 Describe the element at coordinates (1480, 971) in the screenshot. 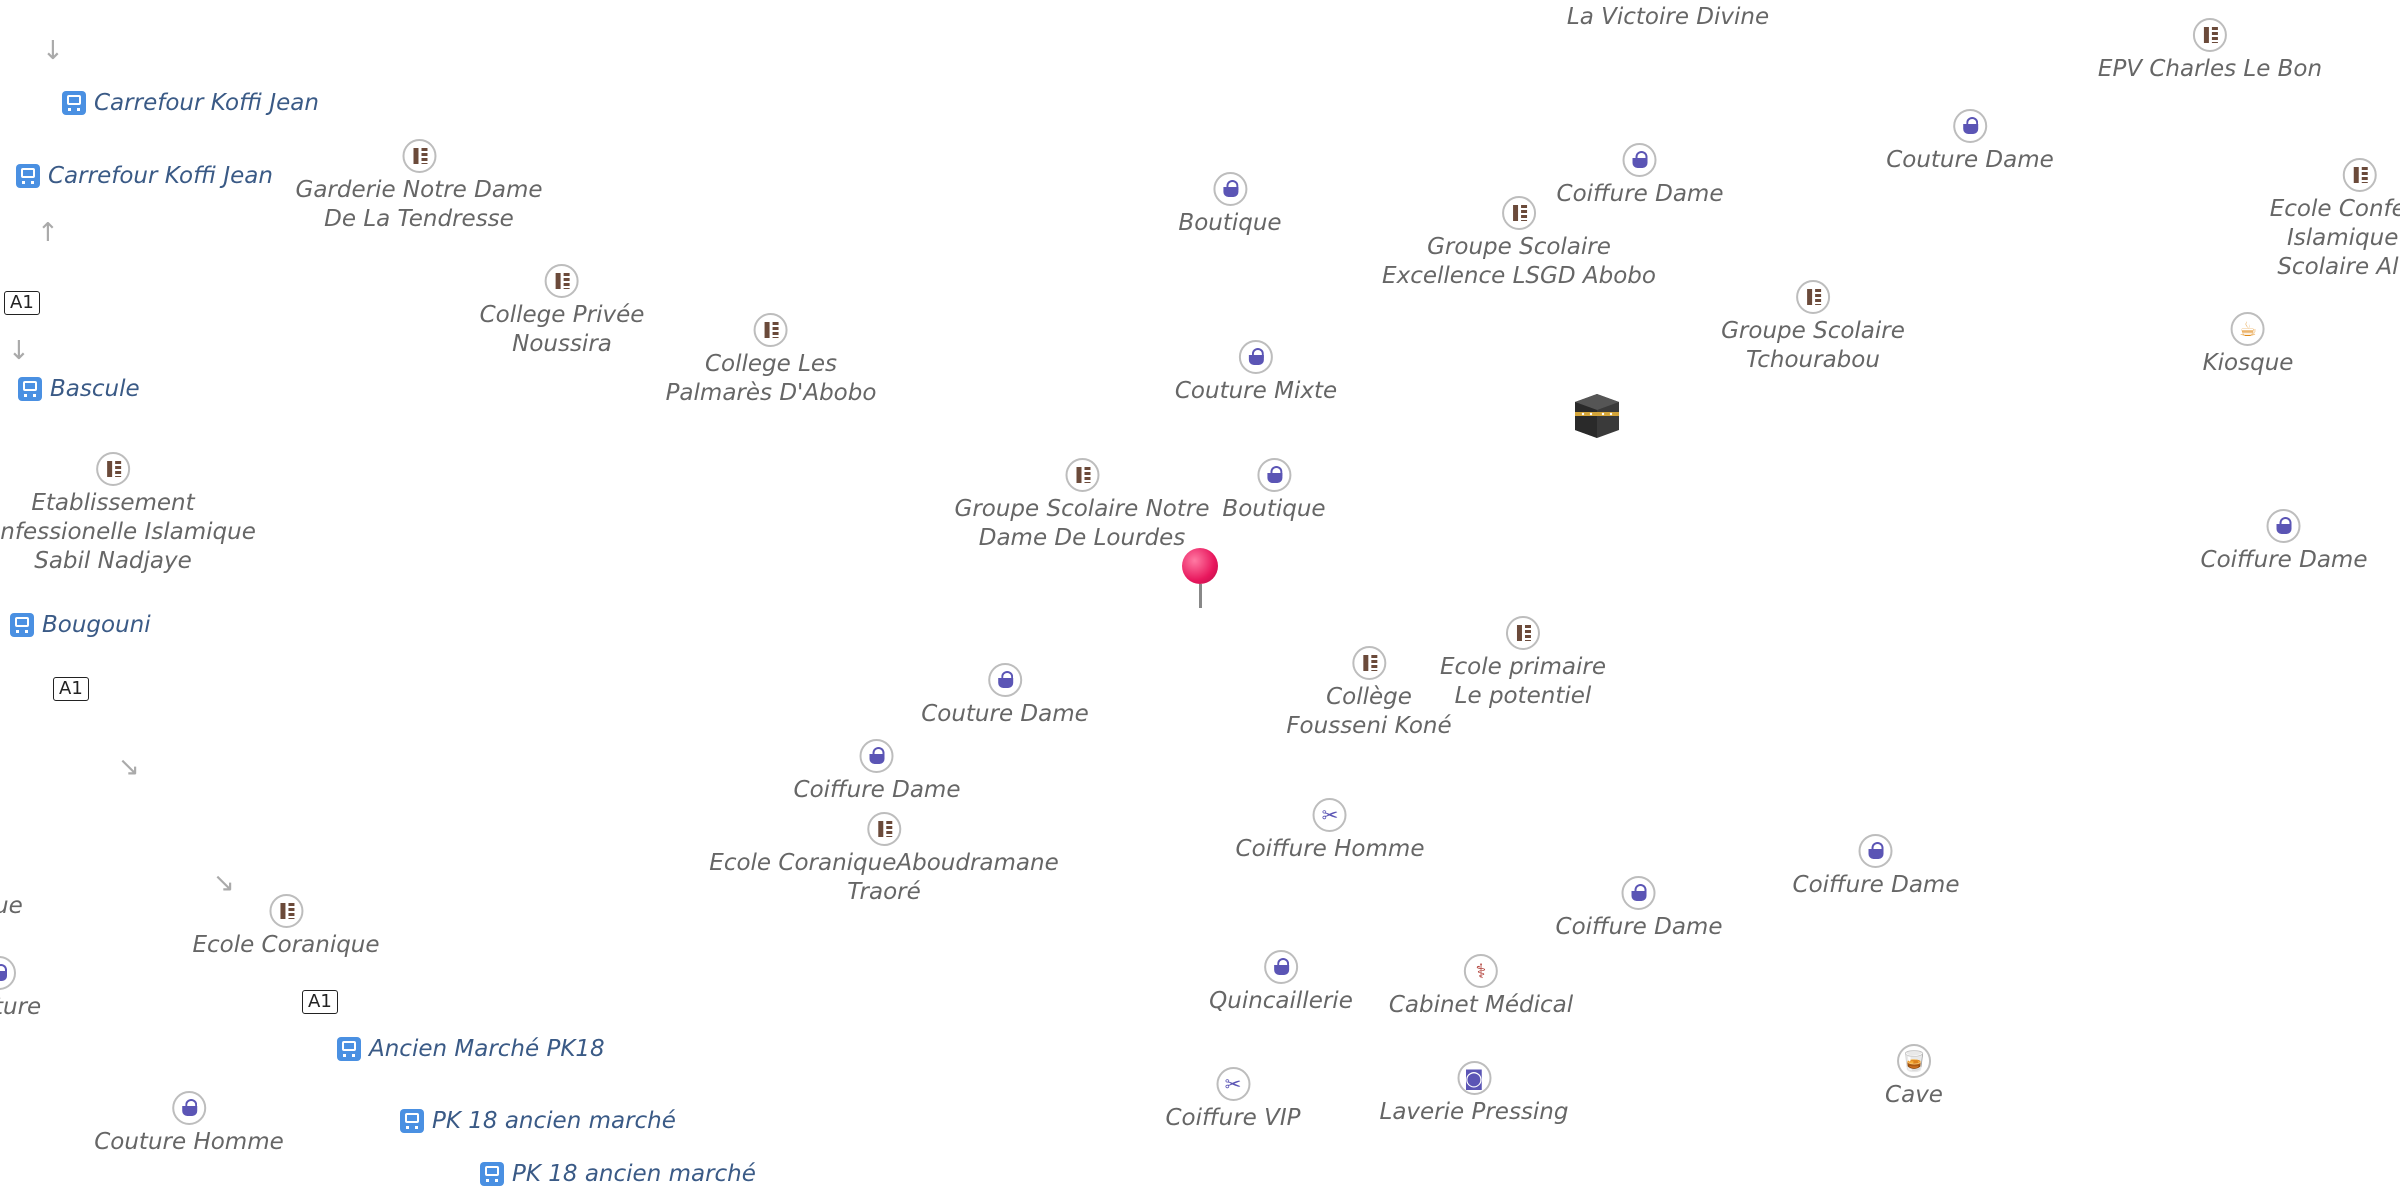

I see `stethoscope-icon: ⚕` at that location.